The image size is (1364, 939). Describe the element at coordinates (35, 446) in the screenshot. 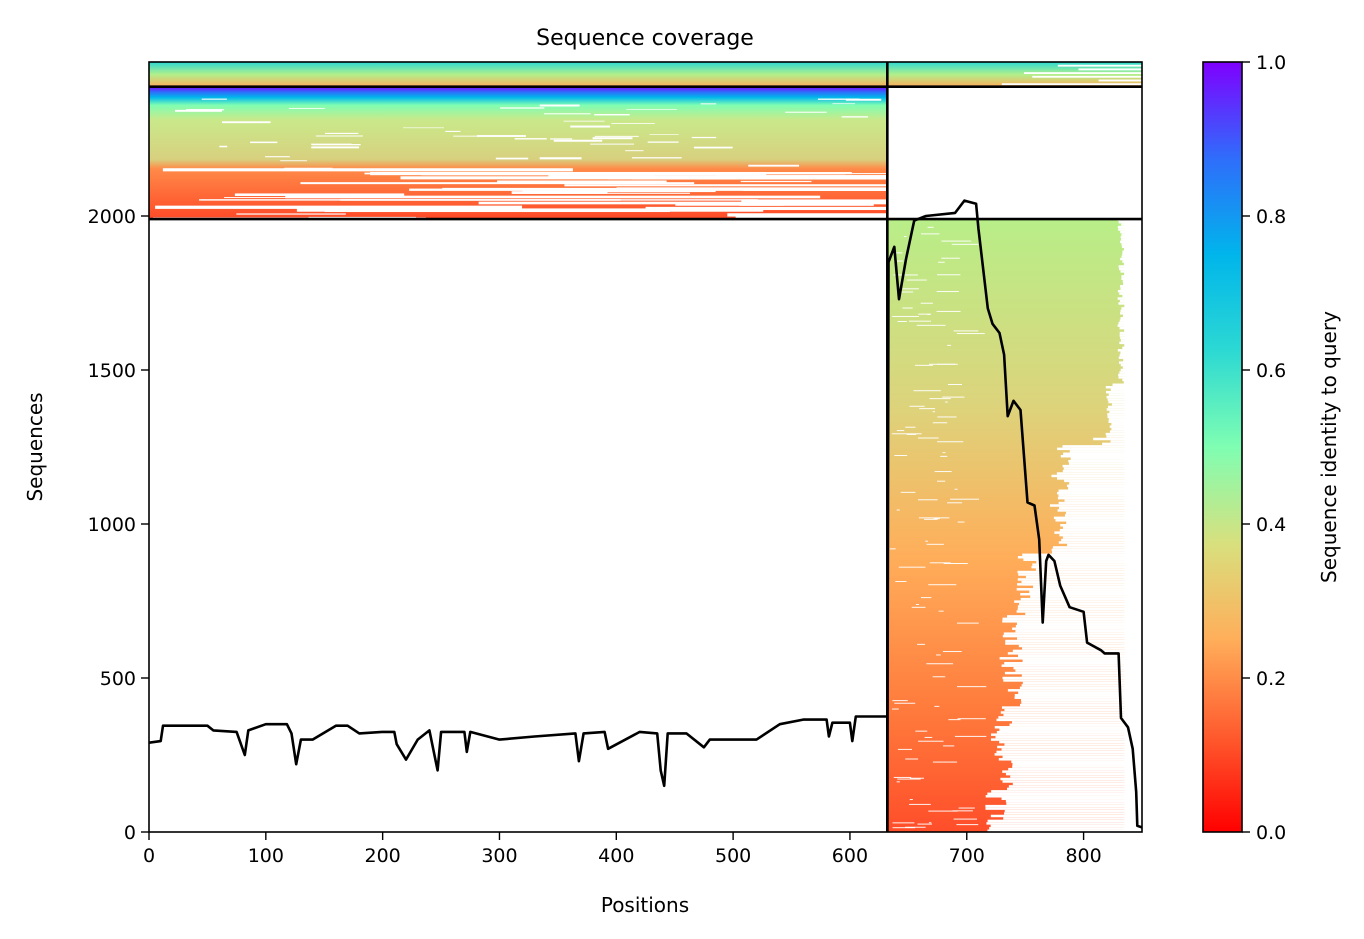

I see `y-axis-label: Sequences` at that location.